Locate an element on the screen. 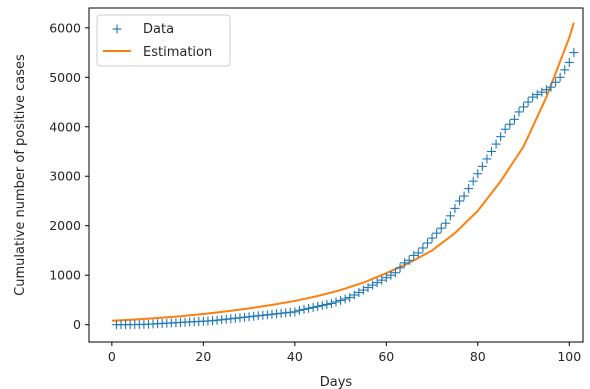 This screenshot has width=590, height=389. legend: Data Estimation is located at coordinates (163, 40).